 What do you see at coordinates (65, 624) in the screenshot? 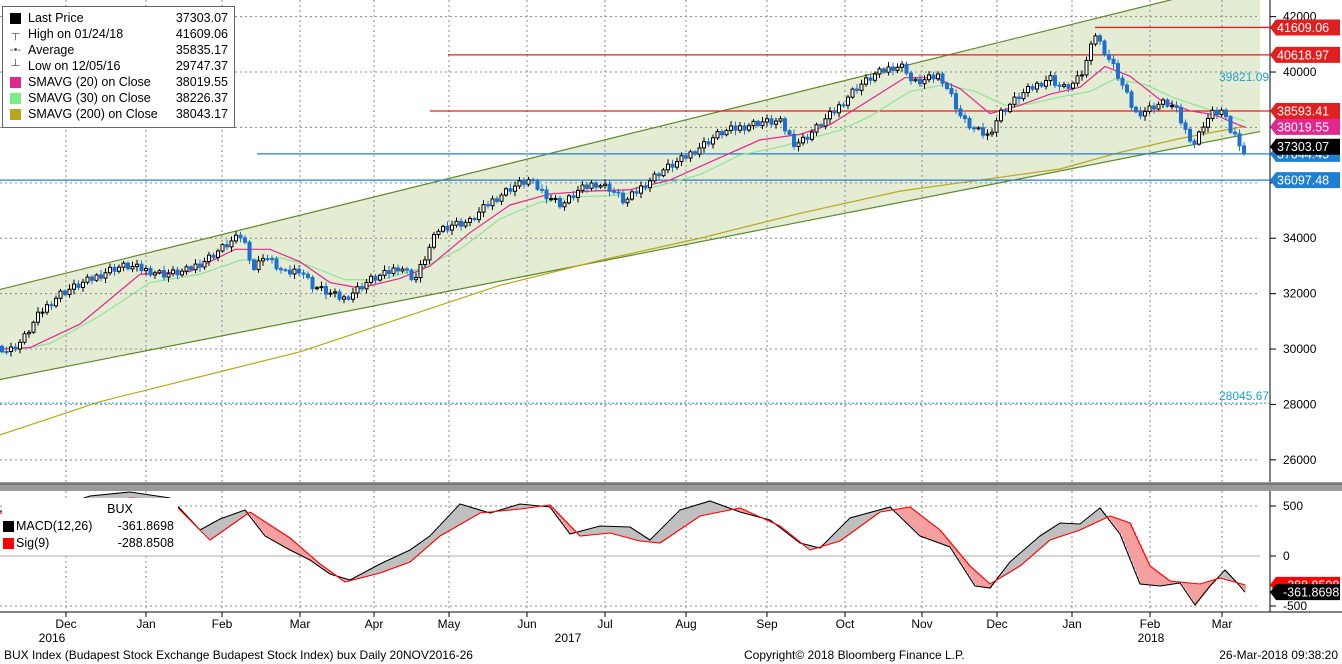
I see `month-label: Dec` at bounding box center [65, 624].